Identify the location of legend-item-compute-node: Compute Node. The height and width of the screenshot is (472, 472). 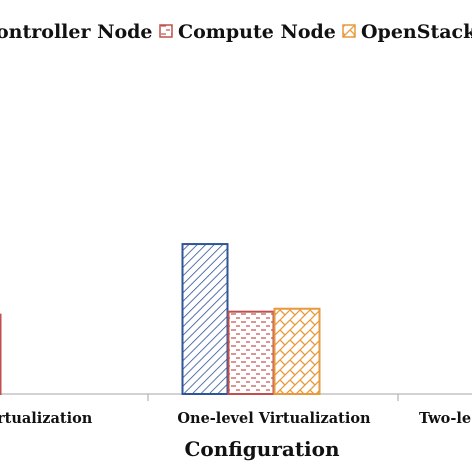
(247, 32).